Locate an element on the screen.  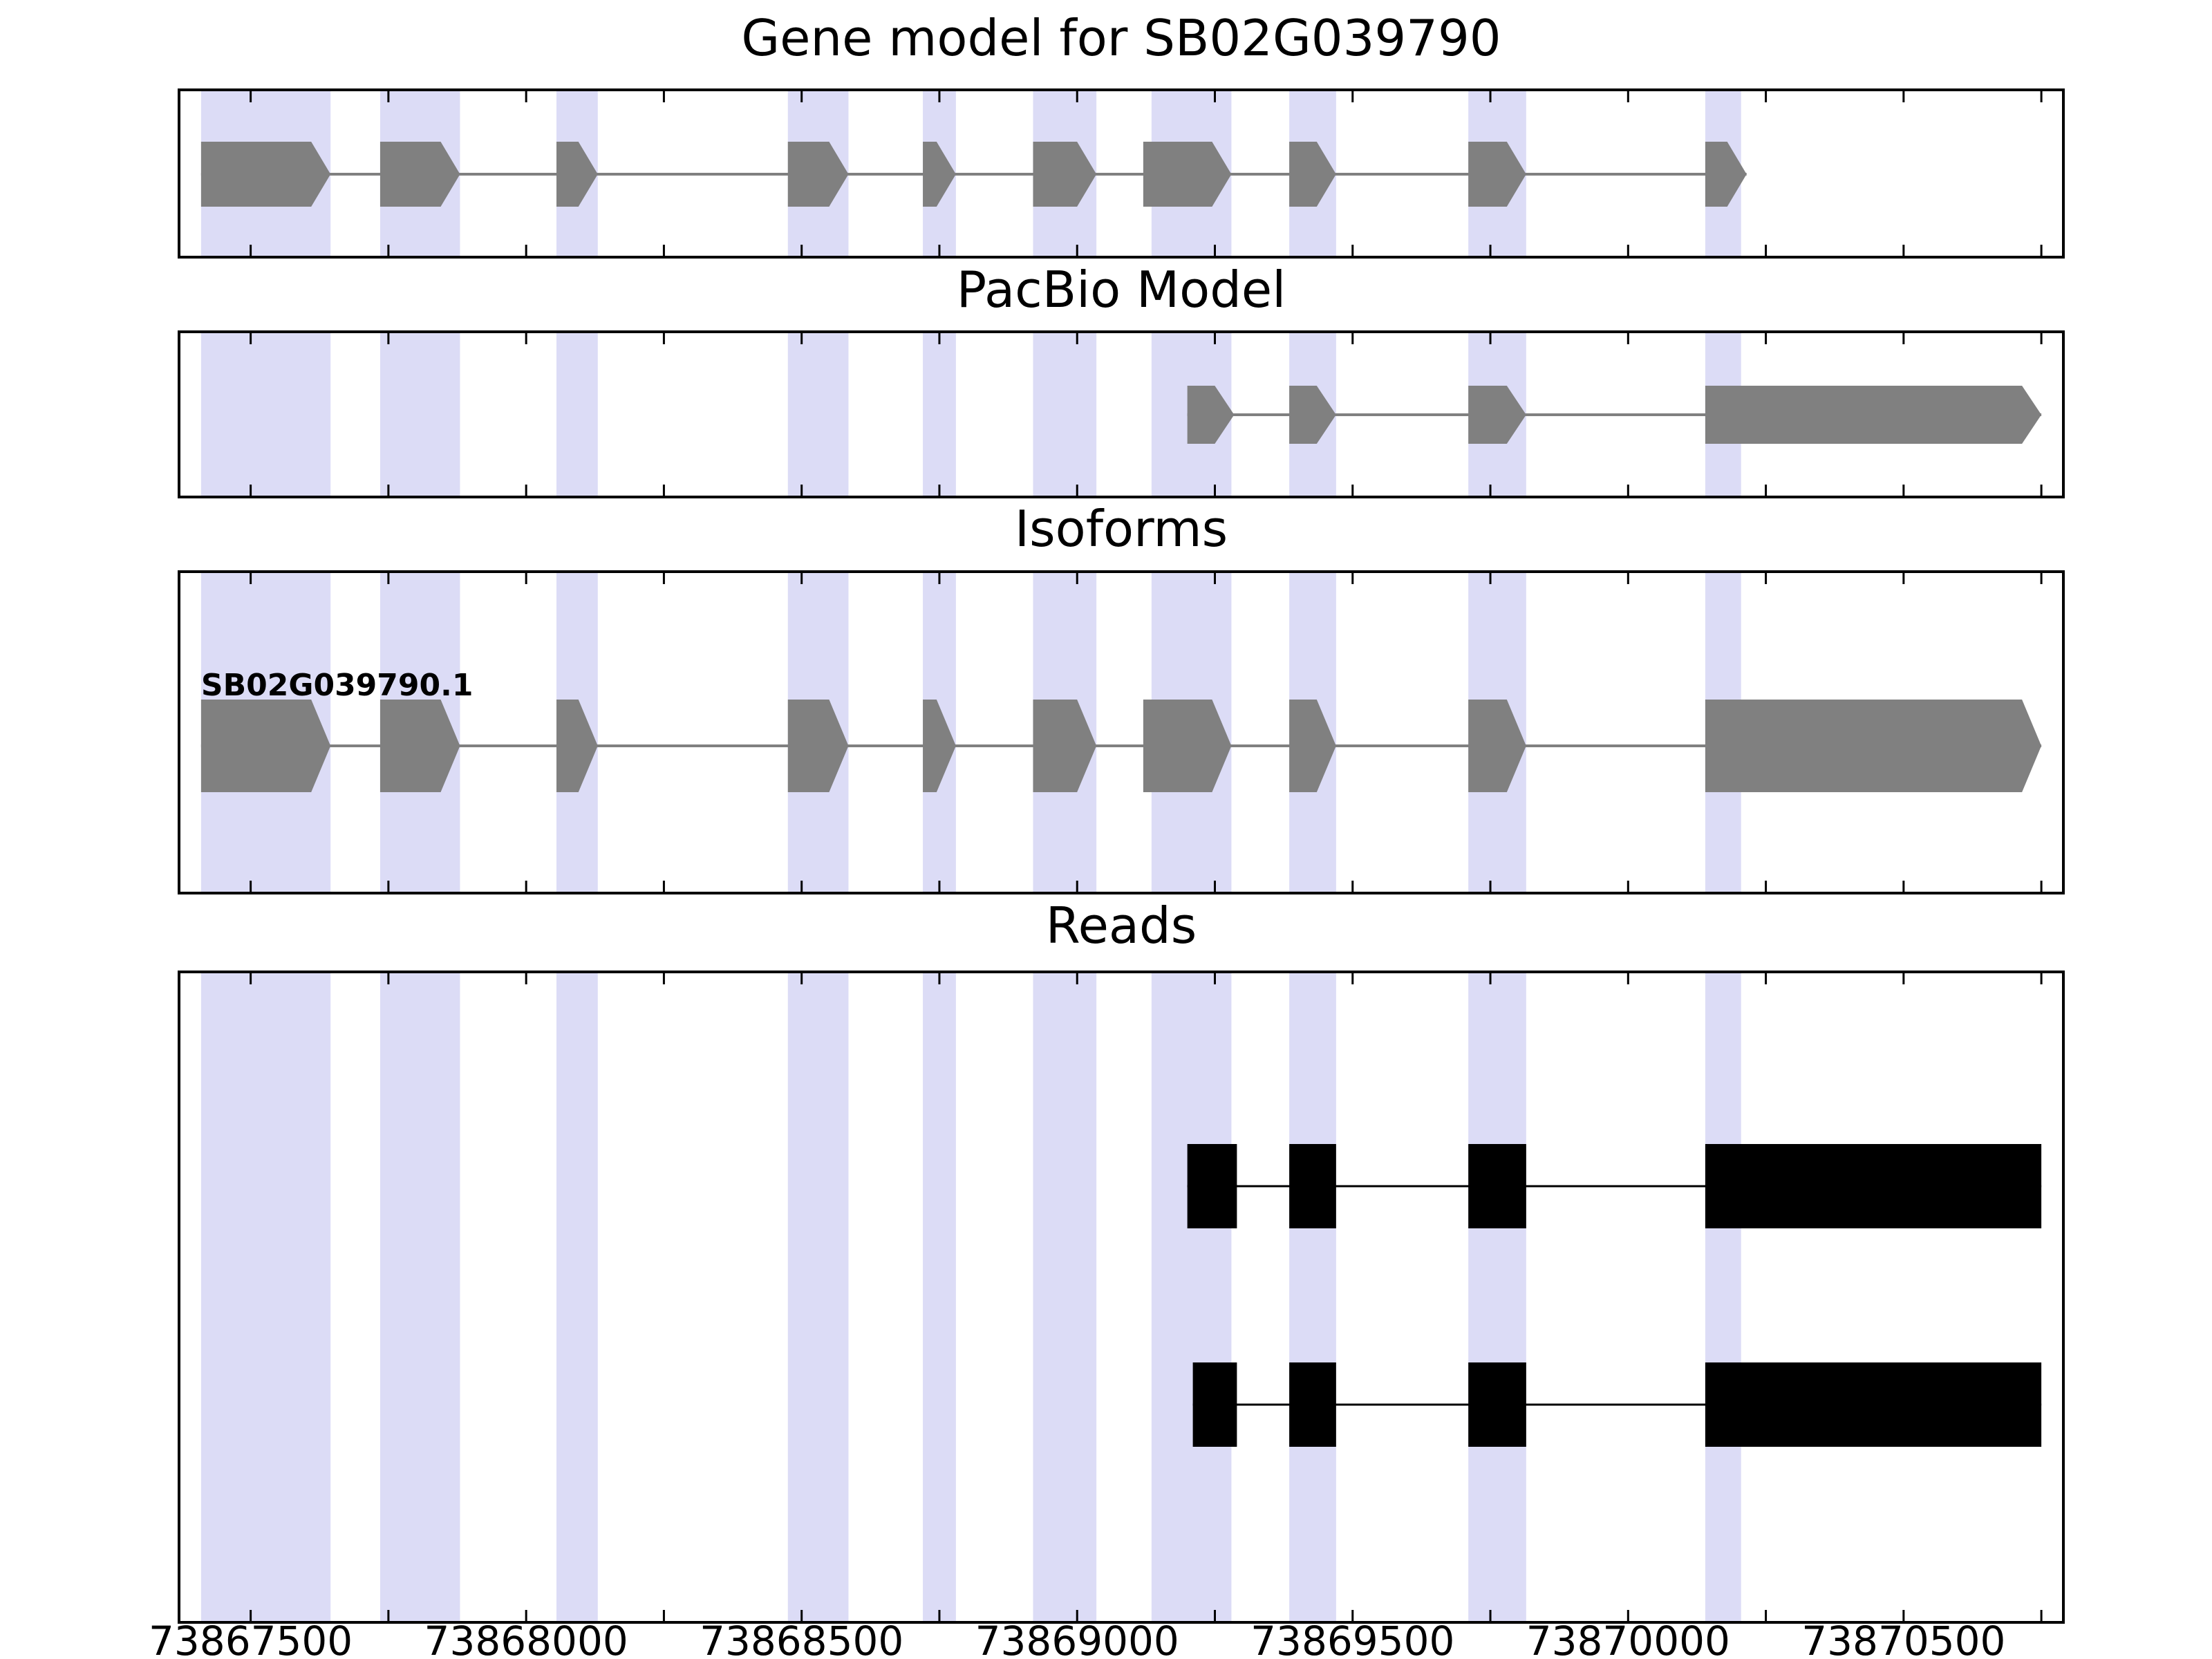
x-tick-label: 73869500 is located at coordinates (1352, 1638).